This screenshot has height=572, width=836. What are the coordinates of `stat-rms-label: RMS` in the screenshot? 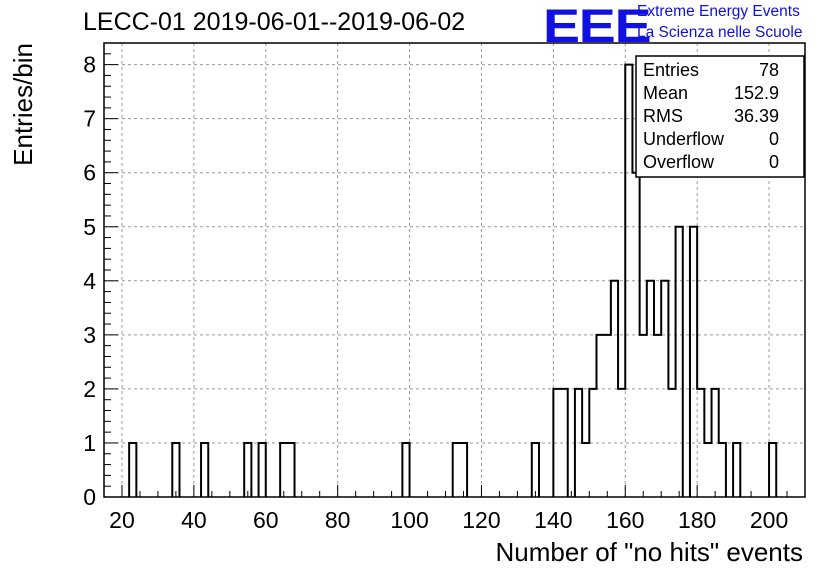 It's located at (663, 116).